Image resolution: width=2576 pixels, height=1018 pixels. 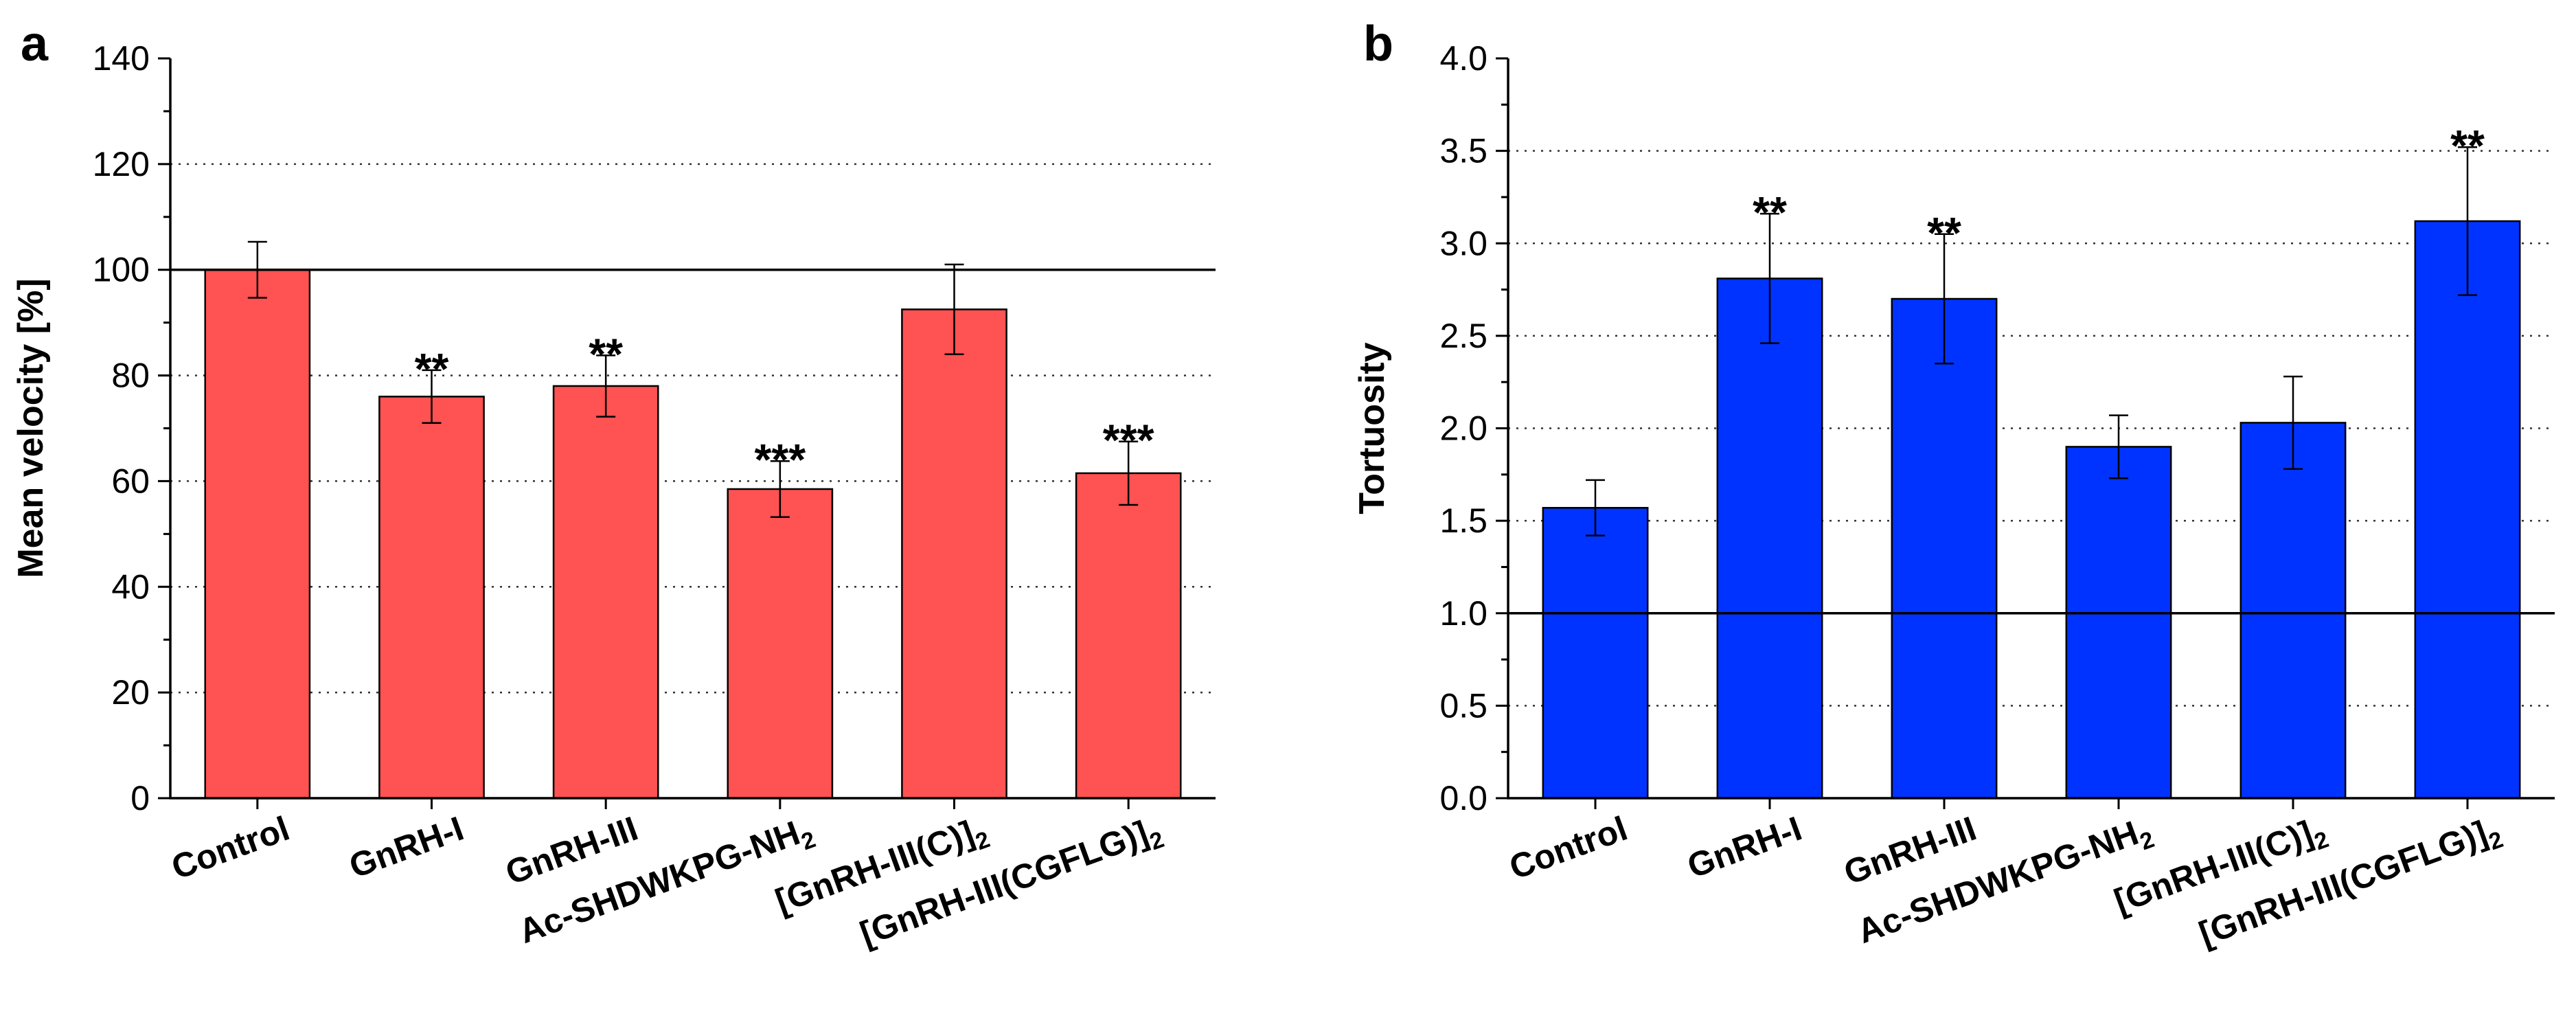 I want to click on y-tick-label: 2.0, so click(x=1463, y=428).